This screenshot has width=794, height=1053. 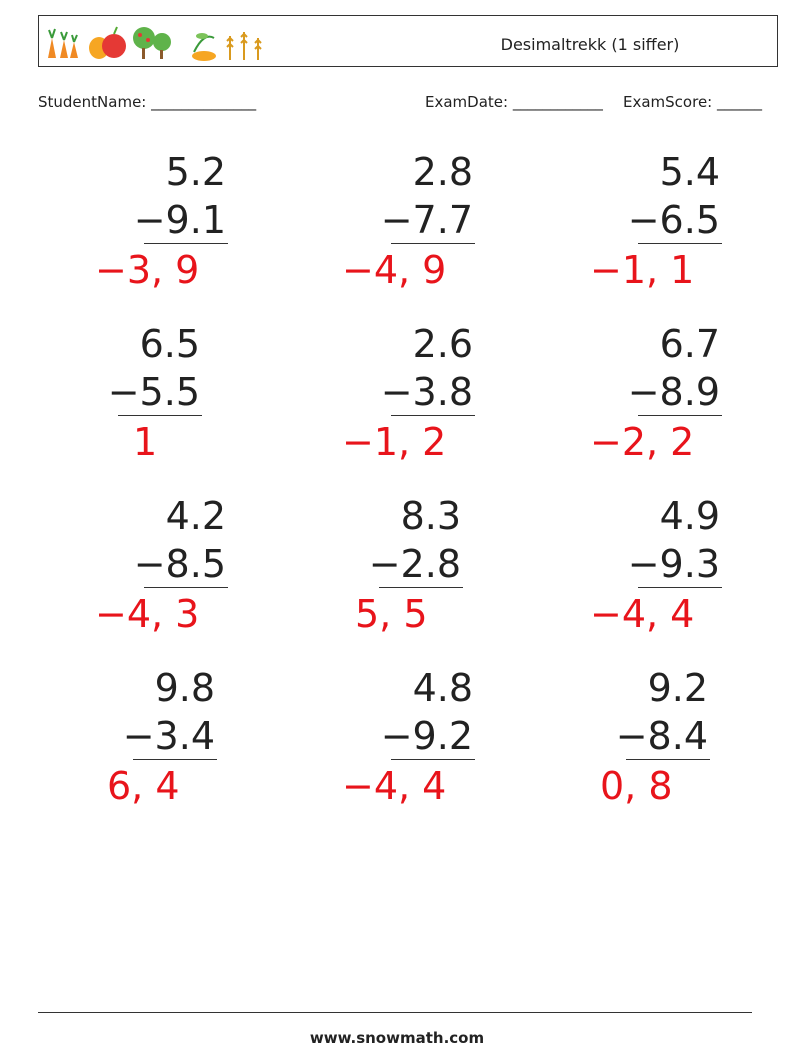 What do you see at coordinates (394, 270) in the screenshot?
I see `answer: −4, 9` at bounding box center [394, 270].